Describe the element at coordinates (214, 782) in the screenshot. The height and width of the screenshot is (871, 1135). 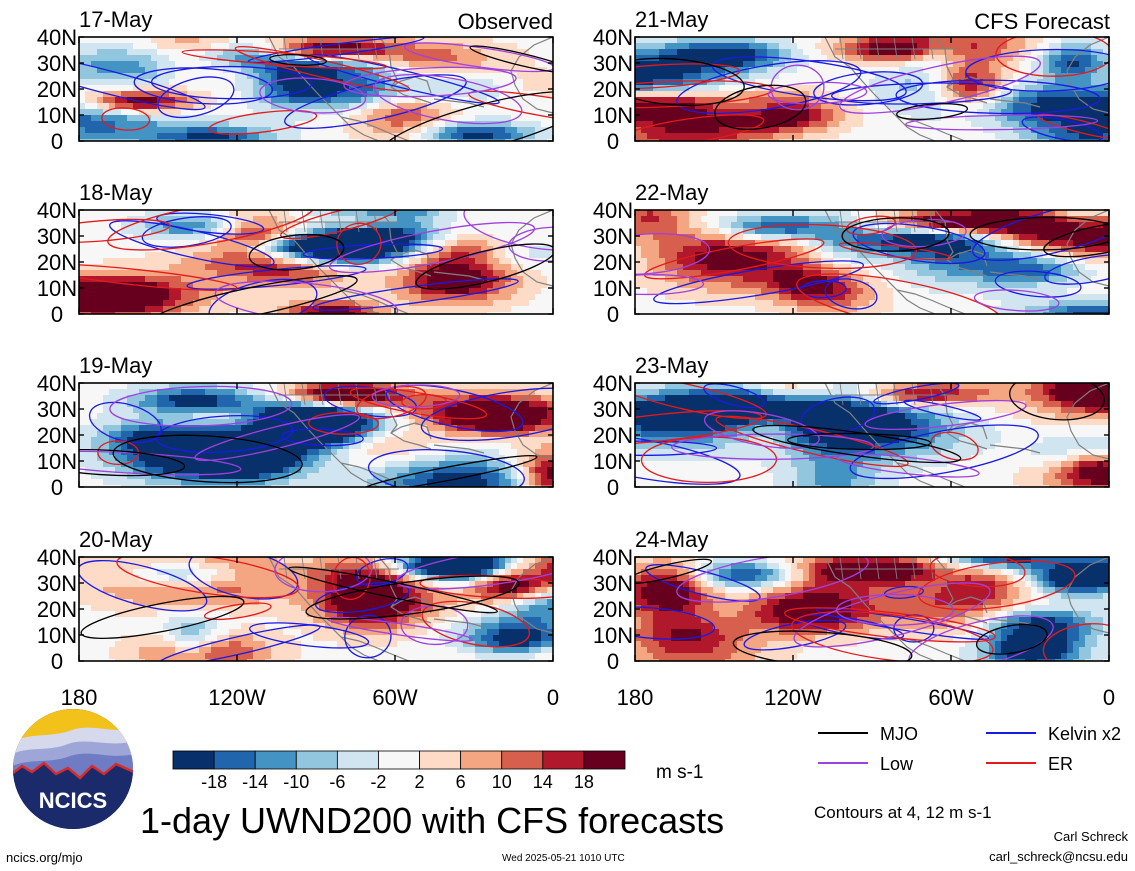
I see `colorbar-tick-label: -18` at that location.